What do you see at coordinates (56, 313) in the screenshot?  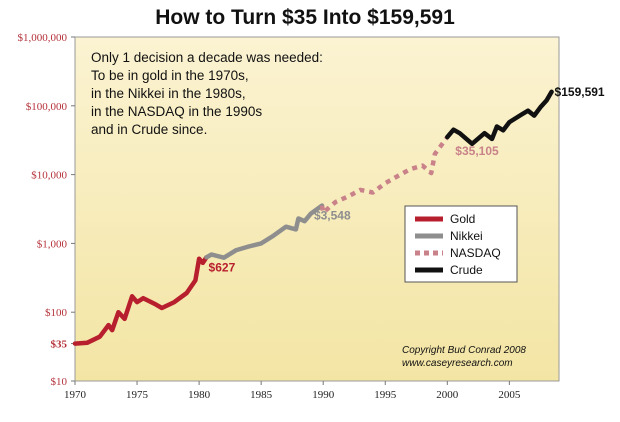 I see `y-tick-label: $100` at bounding box center [56, 313].